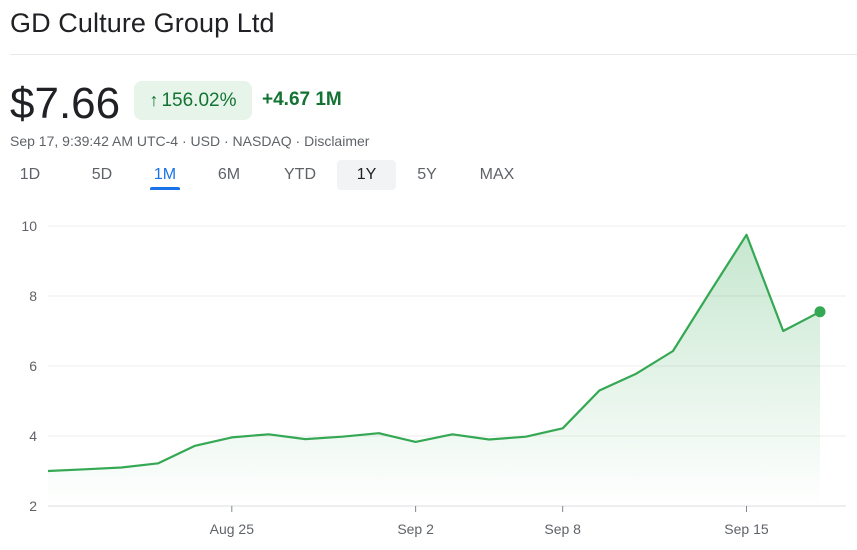 This screenshot has height=550, width=857. I want to click on tab-5y: 5Y, so click(427, 174).